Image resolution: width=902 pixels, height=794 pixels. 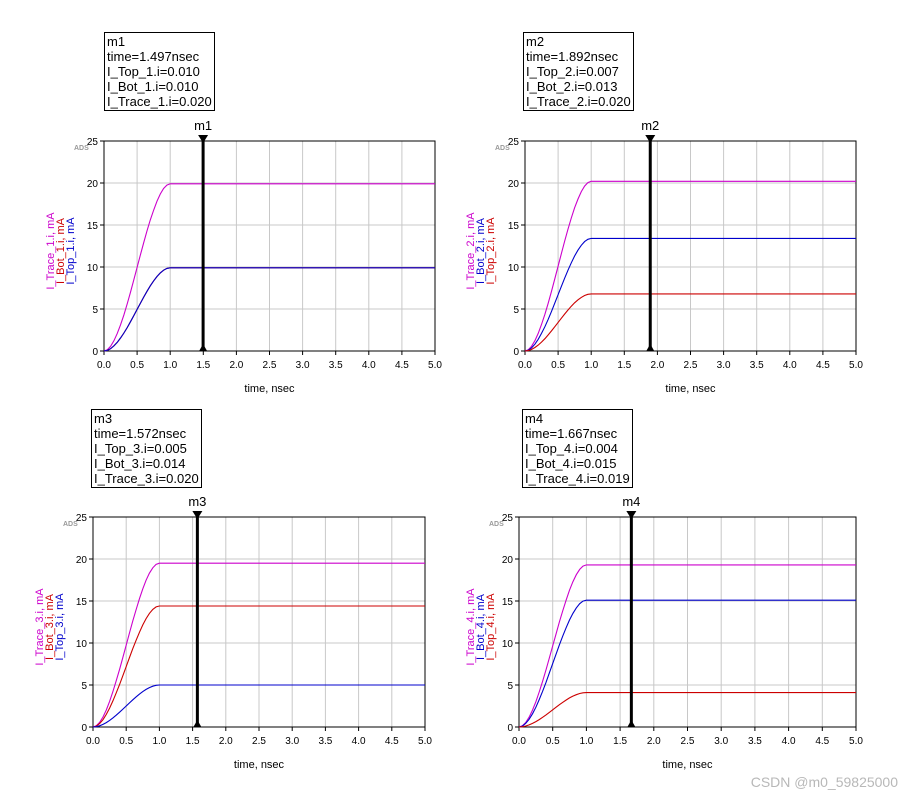 What do you see at coordinates (572, 56) in the screenshot?
I see `marker-readout-line: time=1.892nsec` at bounding box center [572, 56].